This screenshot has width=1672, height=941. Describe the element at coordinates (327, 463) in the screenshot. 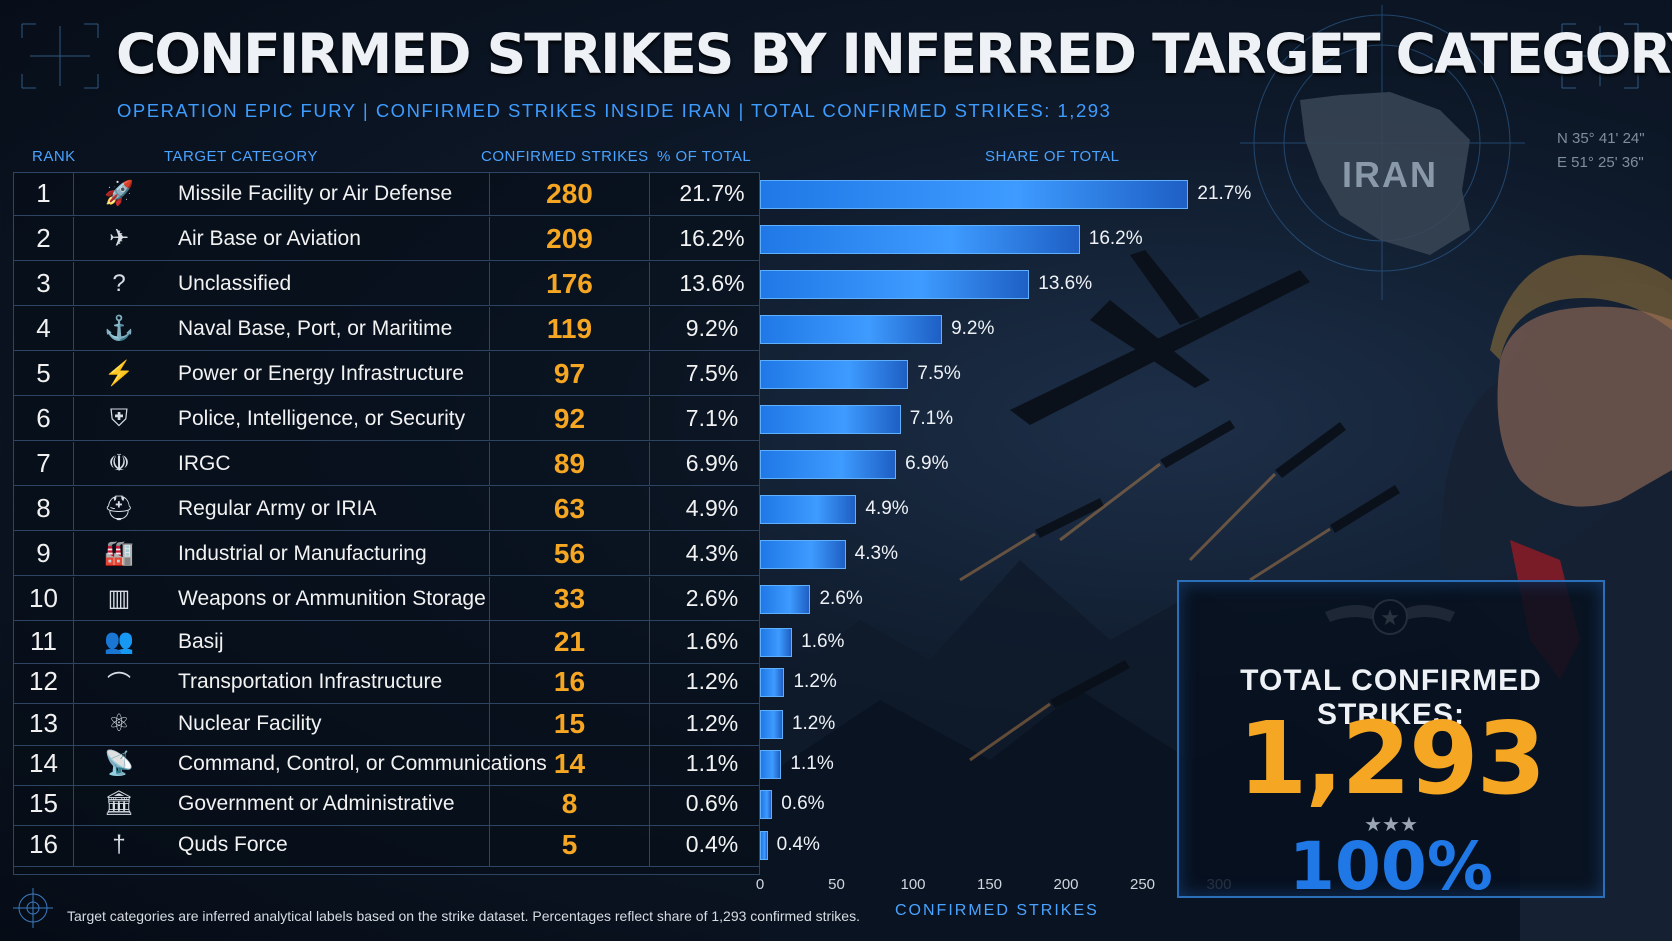

I see `category-label: IRGC` at that location.